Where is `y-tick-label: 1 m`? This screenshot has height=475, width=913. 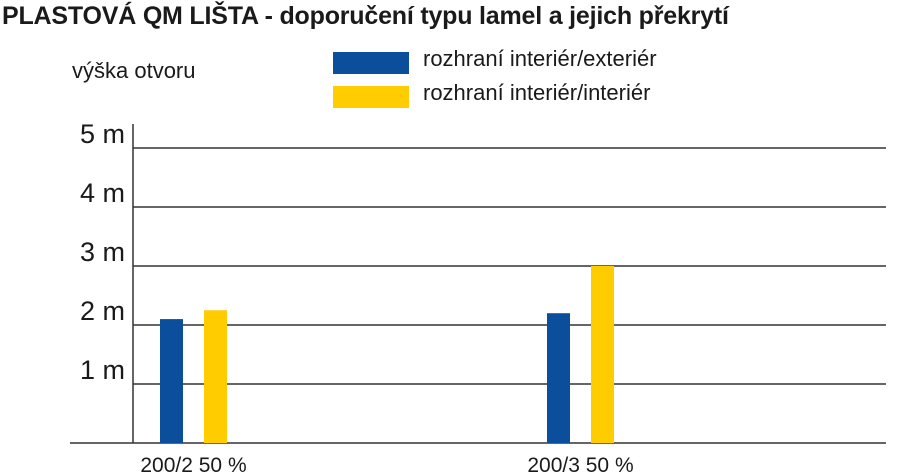
y-tick-label: 1 m is located at coordinates (102, 370).